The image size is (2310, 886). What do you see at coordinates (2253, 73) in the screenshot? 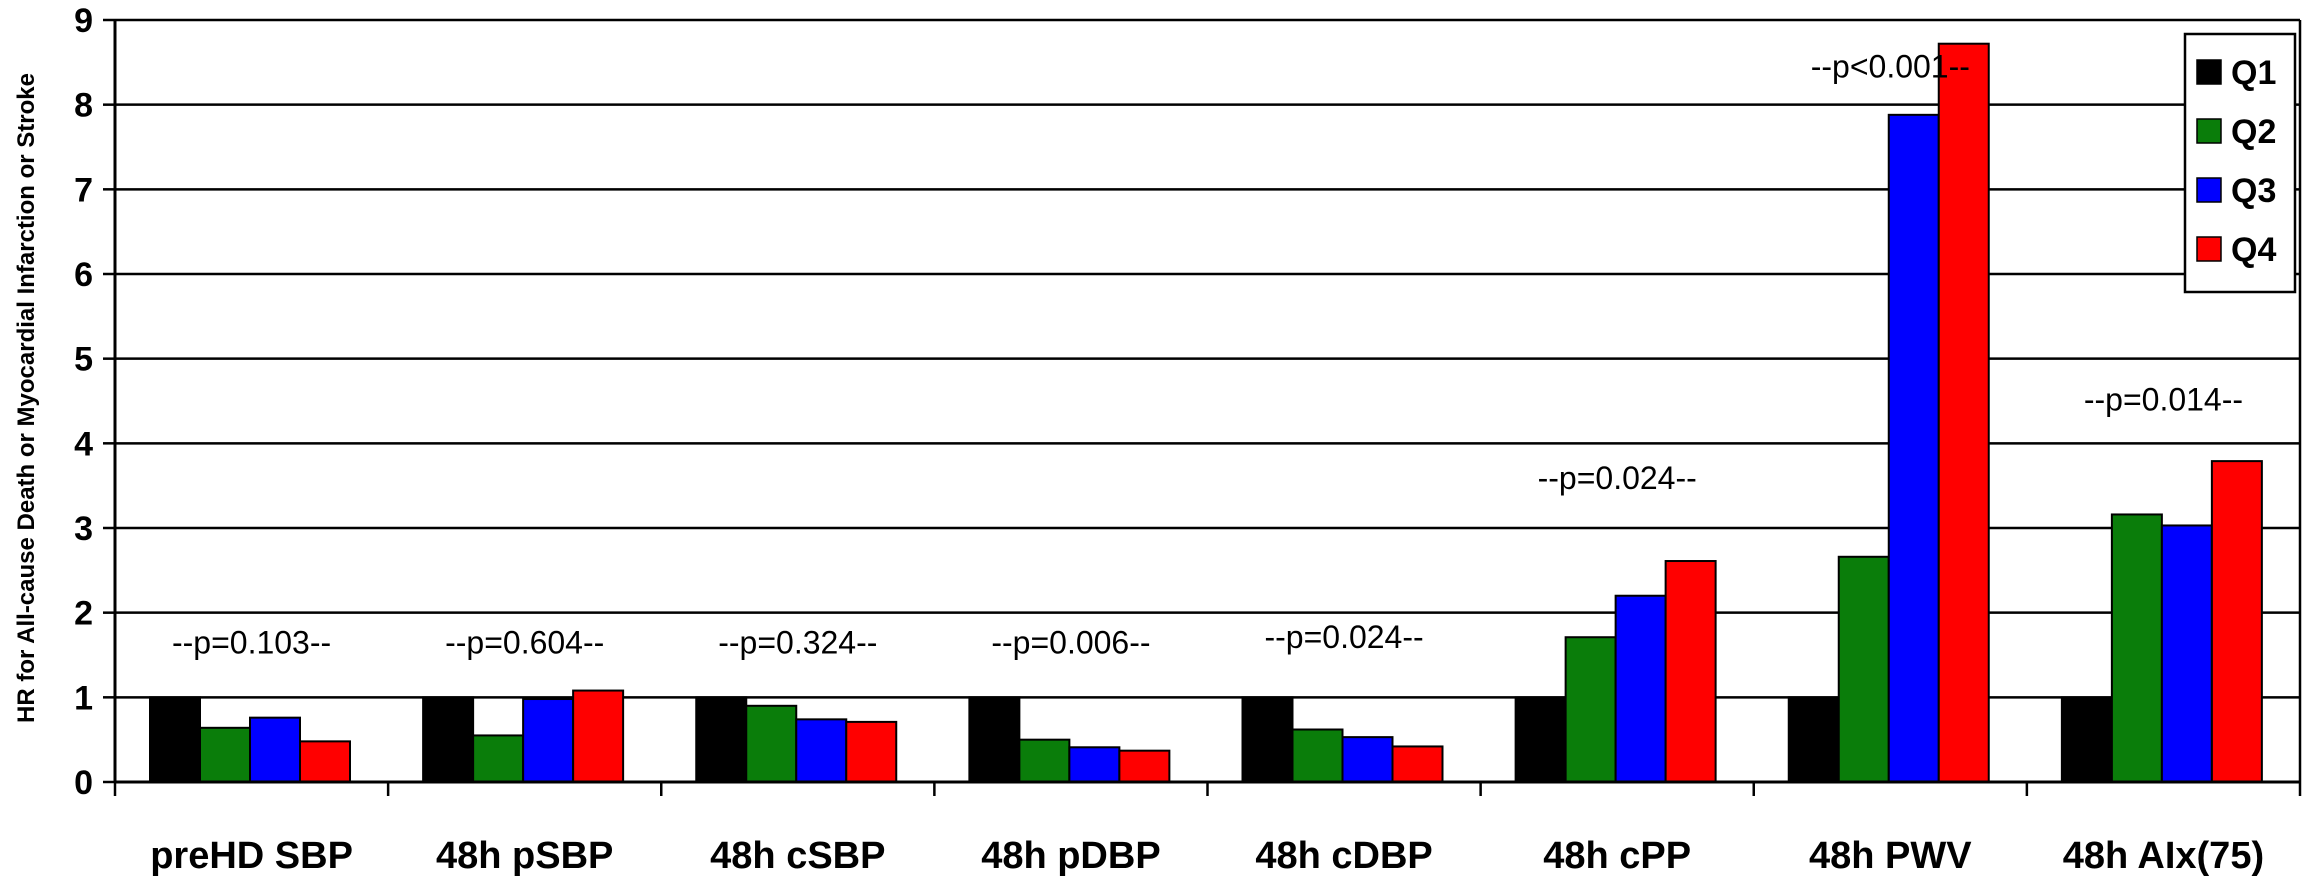
I see `legend-label: Q1` at bounding box center [2253, 73].